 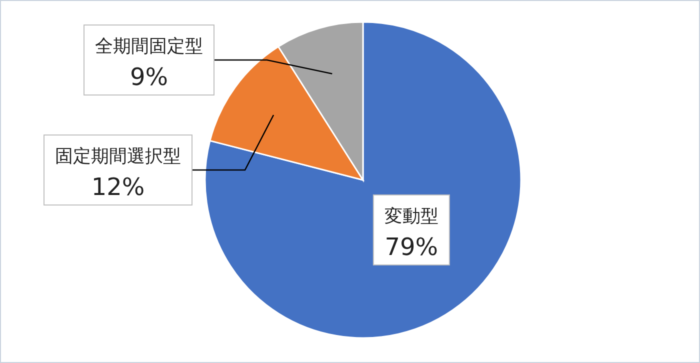 I want to click on slice-label: 固定期間選択型, so click(x=118, y=156).